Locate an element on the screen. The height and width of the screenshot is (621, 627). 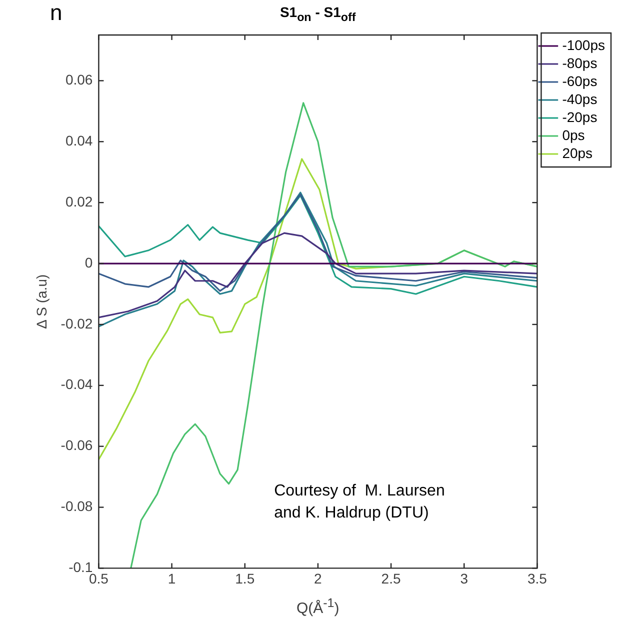
y-axis-title: Δ S (a.u) is located at coordinates (41, 301).